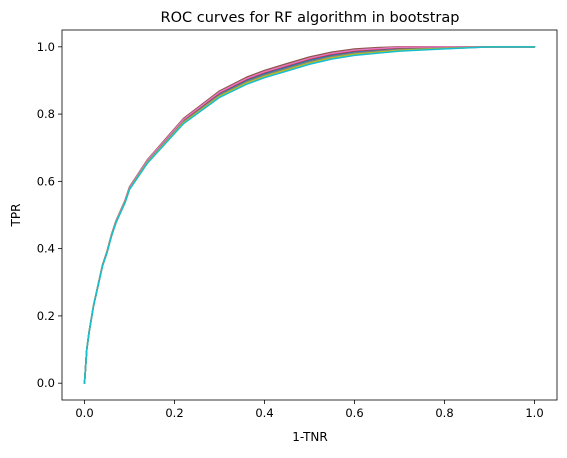 Image resolution: width=567 pixels, height=458 pixels. What do you see at coordinates (174, 413) in the screenshot?
I see `x-tick-label: 0.2` at bounding box center [174, 413].